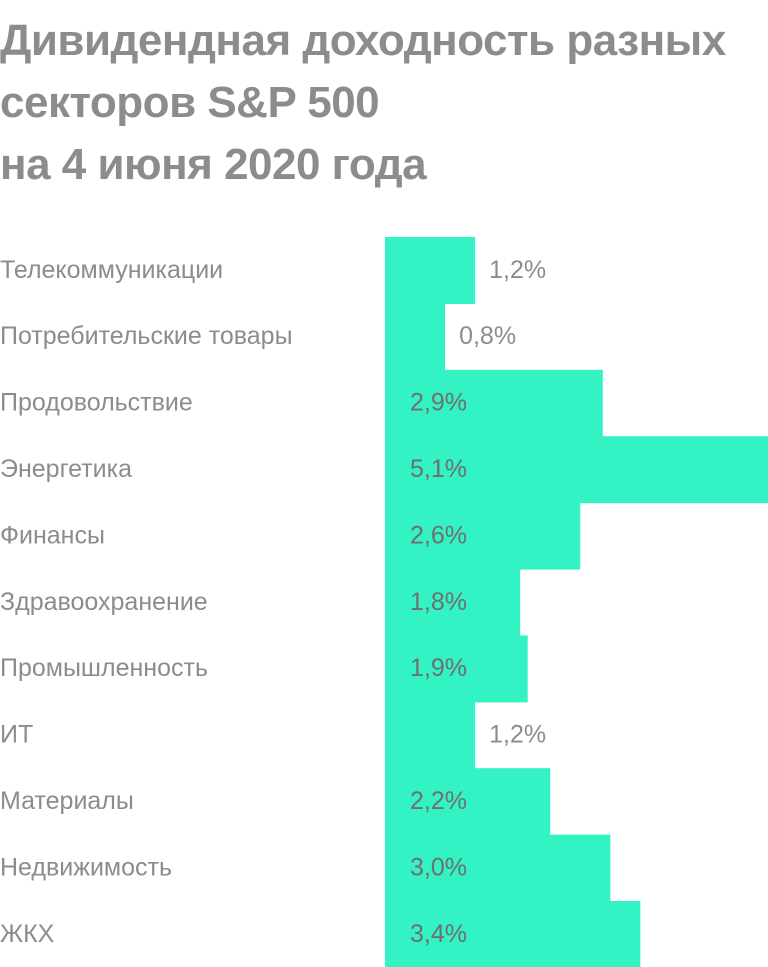  What do you see at coordinates (438, 535) in the screenshot?
I see `value-label: 2,6%` at bounding box center [438, 535].